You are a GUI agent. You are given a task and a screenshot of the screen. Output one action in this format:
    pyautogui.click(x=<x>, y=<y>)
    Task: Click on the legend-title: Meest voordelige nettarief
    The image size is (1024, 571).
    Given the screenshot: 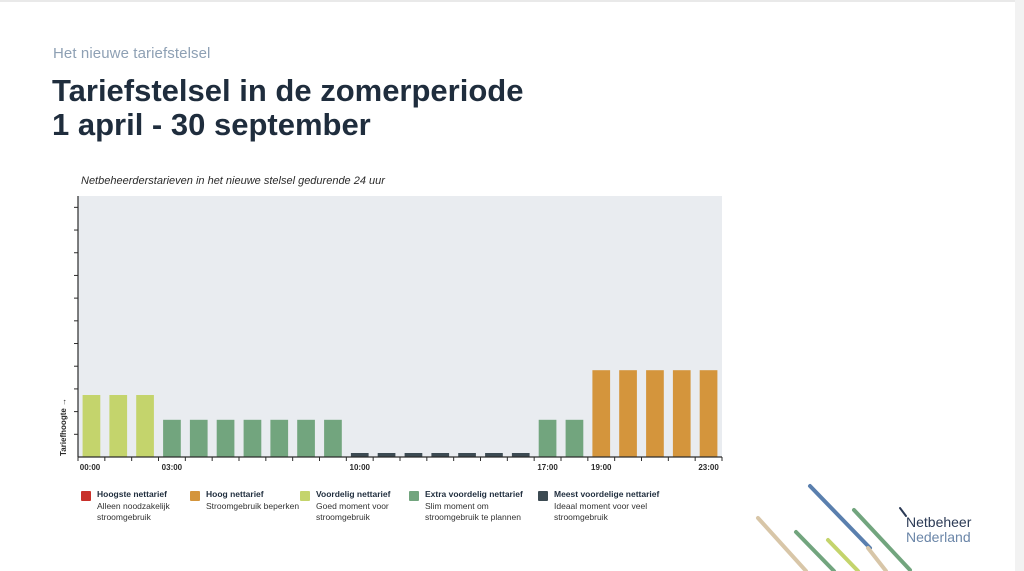 What is the action you would take?
    pyautogui.click(x=607, y=494)
    